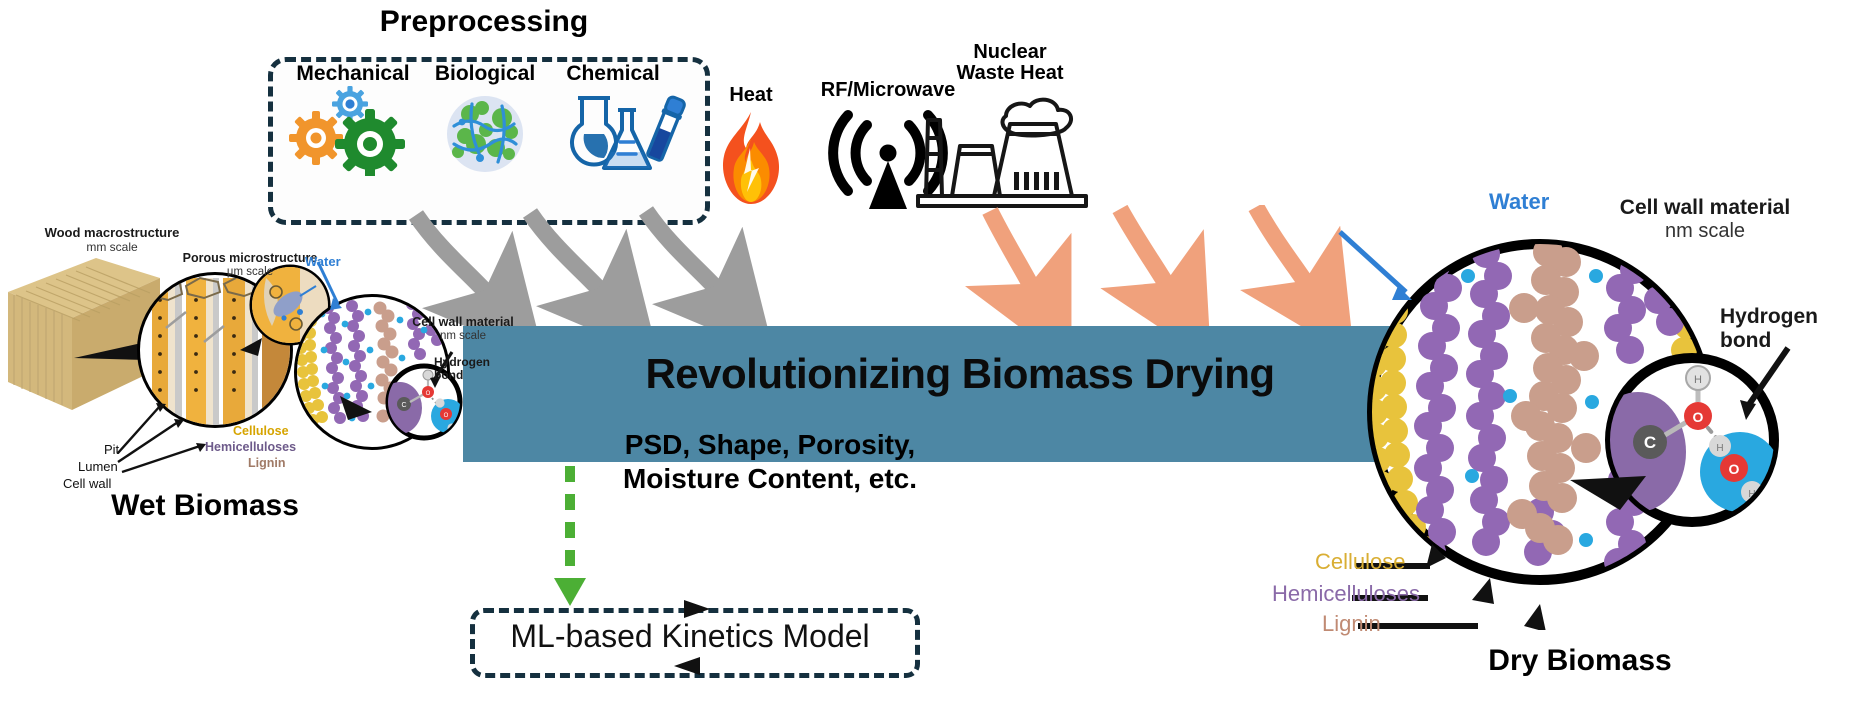 Image resolution: width=1849 pixels, height=704 pixels. I want to click on preprocessing-label-chemical: Chemical, so click(613, 73).